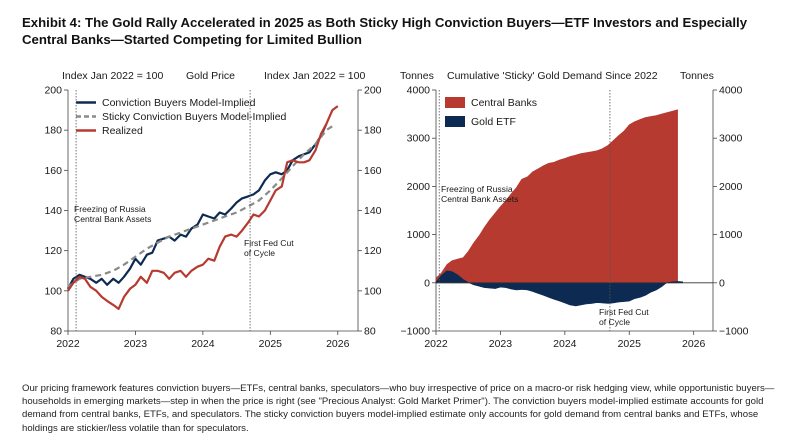  I want to click on right-ytick-label-left: 0, so click(427, 283).